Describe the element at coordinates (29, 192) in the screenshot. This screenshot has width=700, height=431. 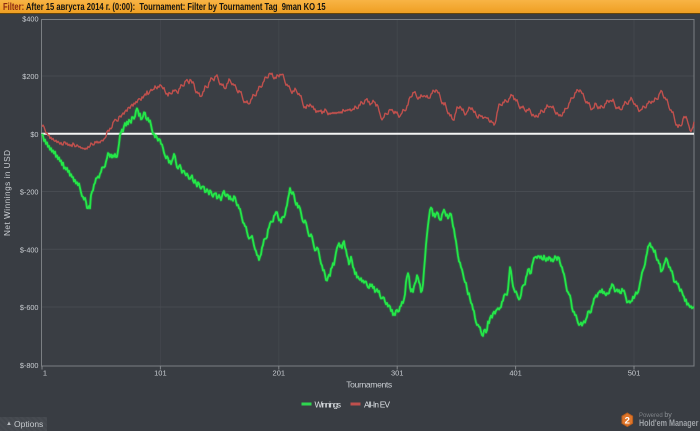
I see `svg-text: $-200` at that location.